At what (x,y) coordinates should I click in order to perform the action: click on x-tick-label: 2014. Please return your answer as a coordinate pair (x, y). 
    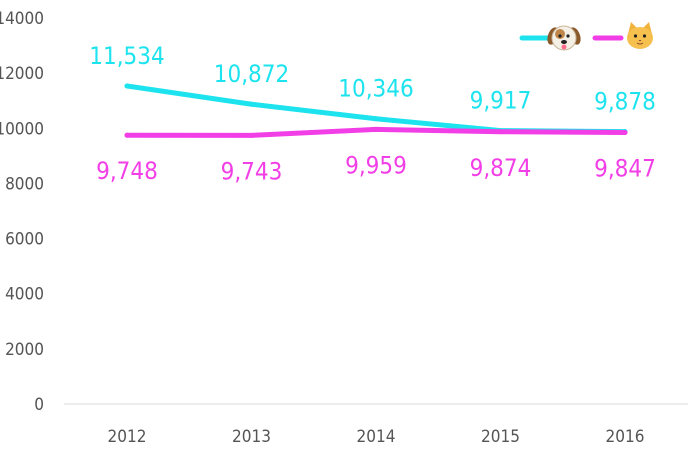
    Looking at the image, I should click on (376, 437).